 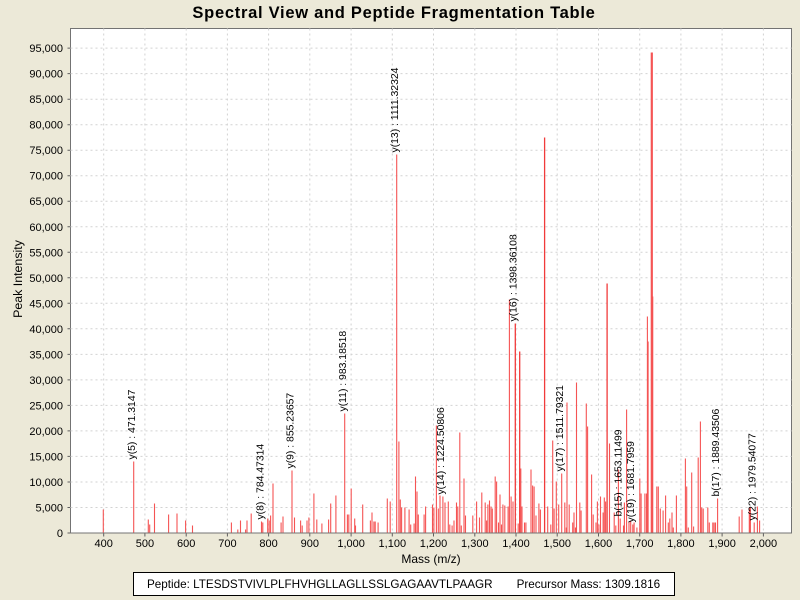 What do you see at coordinates (46, 75) in the screenshot?
I see `svg-text: 90,000` at bounding box center [46, 75].